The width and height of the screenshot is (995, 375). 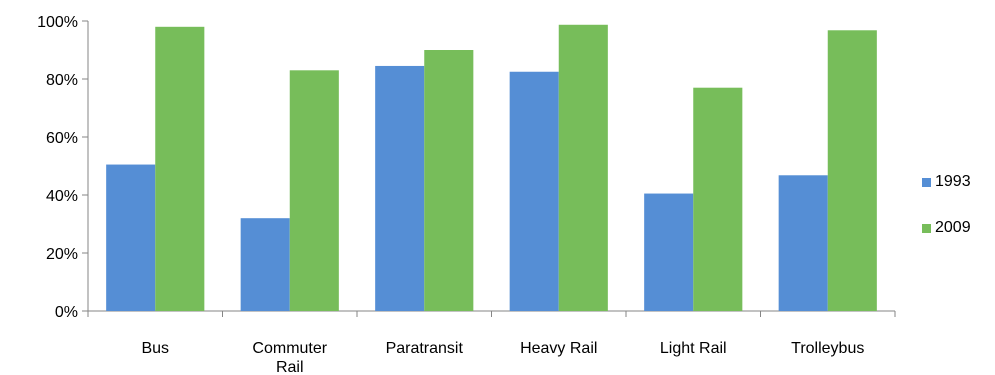 I want to click on bar-2009-light-rail, so click(x=718, y=199).